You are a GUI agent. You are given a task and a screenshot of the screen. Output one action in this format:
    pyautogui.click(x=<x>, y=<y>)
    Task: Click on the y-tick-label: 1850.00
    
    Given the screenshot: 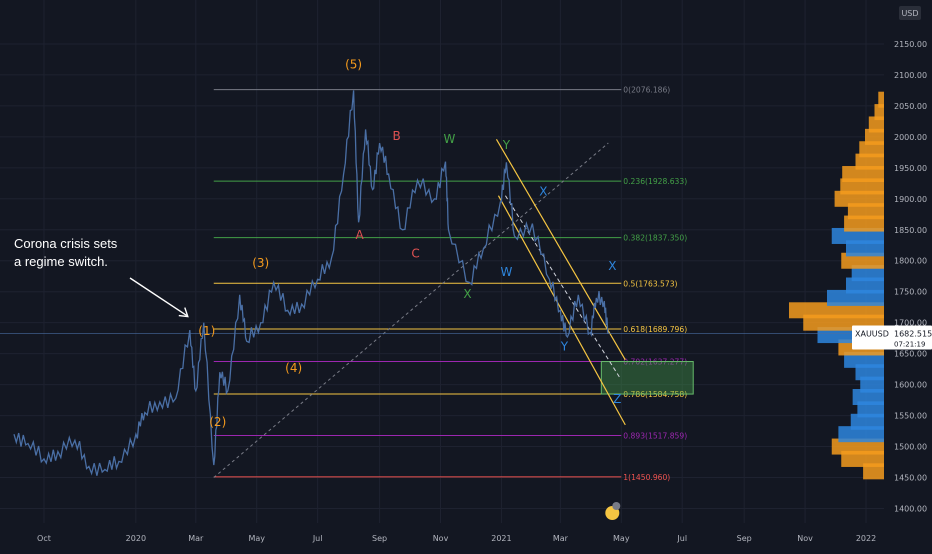 What is the action you would take?
    pyautogui.click(x=910, y=230)
    